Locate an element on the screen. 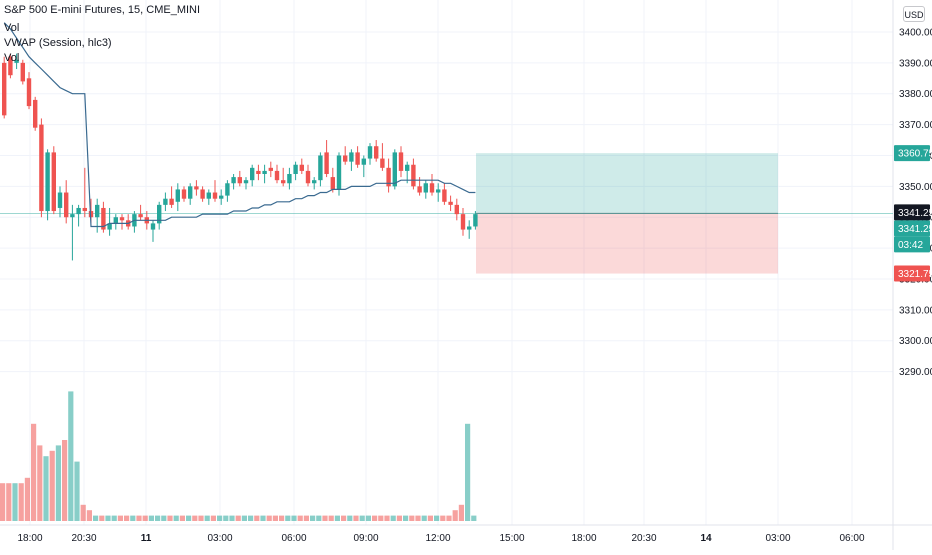  price-tick-label: 3300.00 is located at coordinates (915, 341).